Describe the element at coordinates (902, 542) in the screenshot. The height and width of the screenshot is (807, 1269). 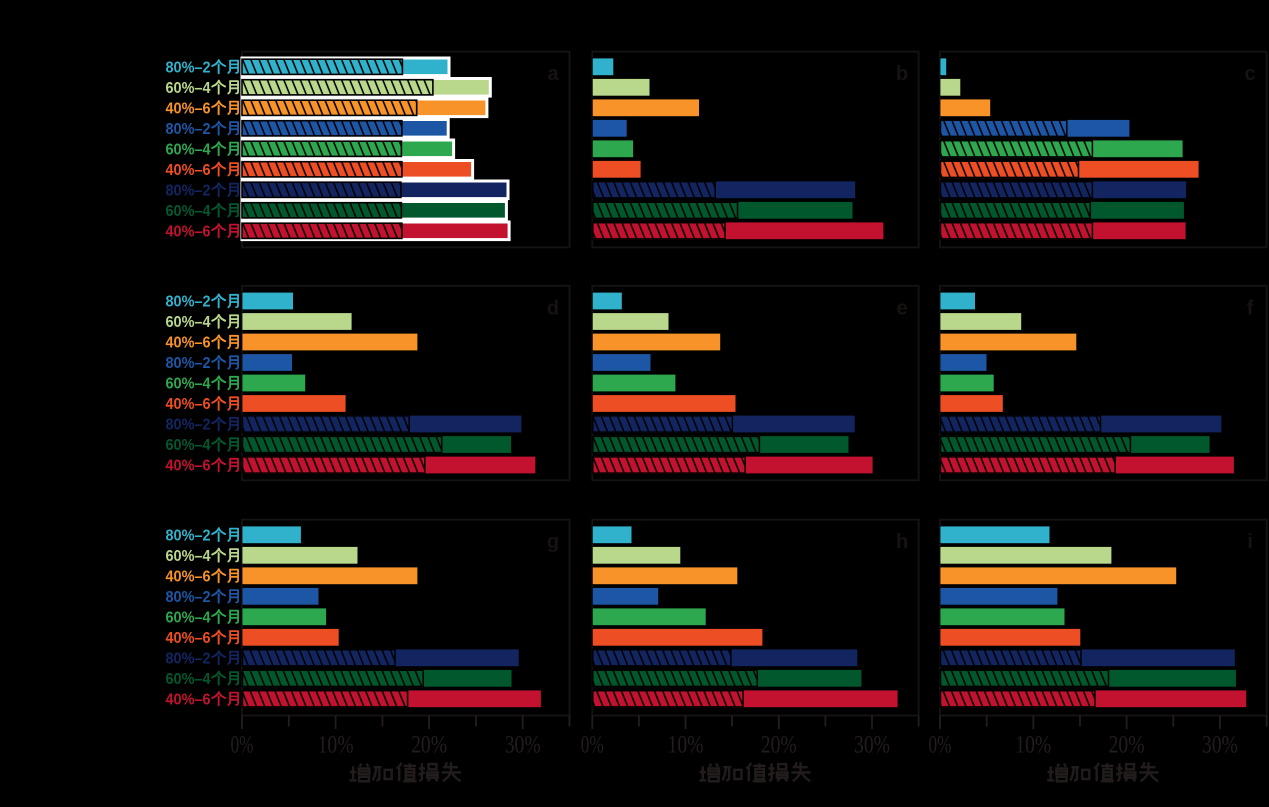
I see `svg-text: h` at that location.